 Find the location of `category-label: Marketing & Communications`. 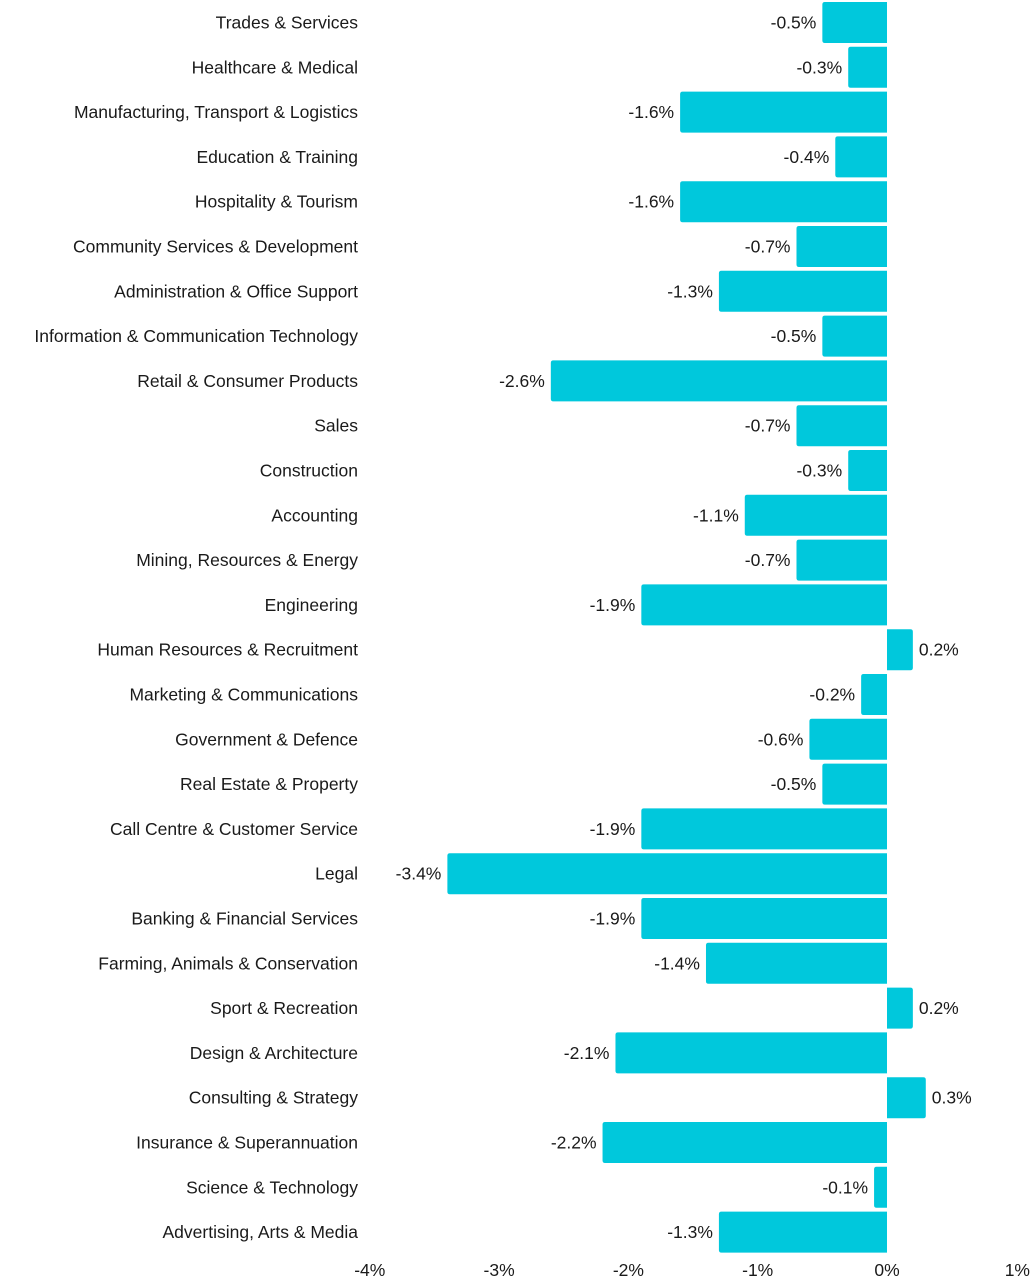

category-label: Marketing & Communications is located at coordinates (243, 695).